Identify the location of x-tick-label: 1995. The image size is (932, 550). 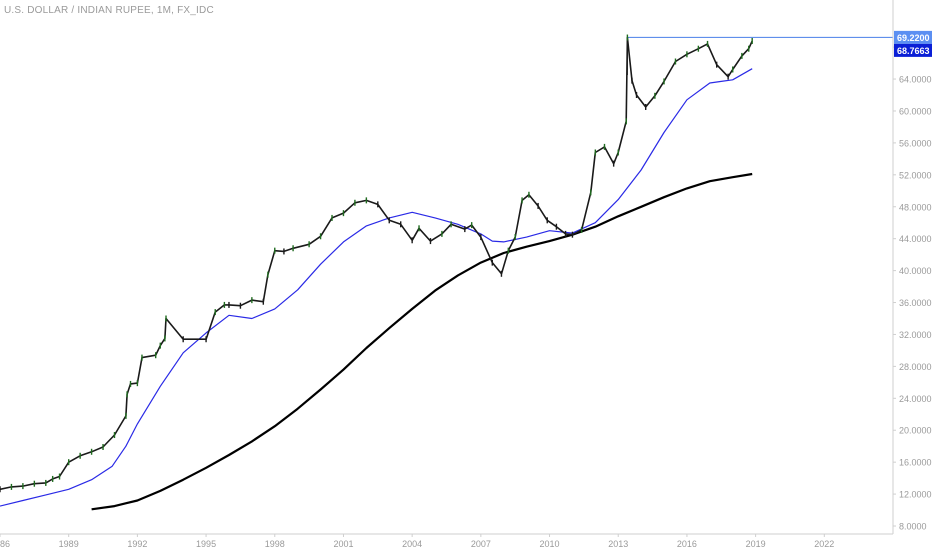
(206, 544).